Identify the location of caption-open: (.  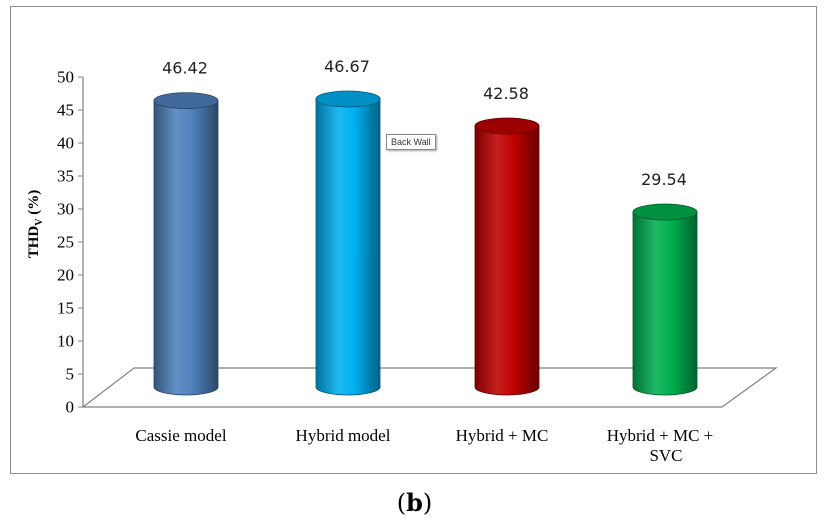
(401, 503).